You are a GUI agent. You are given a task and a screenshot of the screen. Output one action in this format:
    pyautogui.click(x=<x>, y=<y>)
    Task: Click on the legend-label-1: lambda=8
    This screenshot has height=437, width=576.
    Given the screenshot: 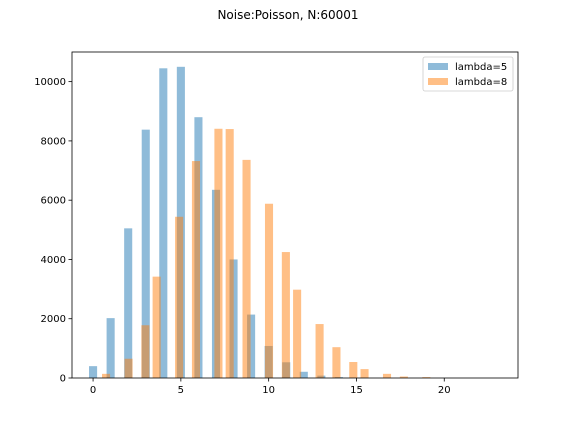 What is the action you would take?
    pyautogui.click(x=481, y=82)
    